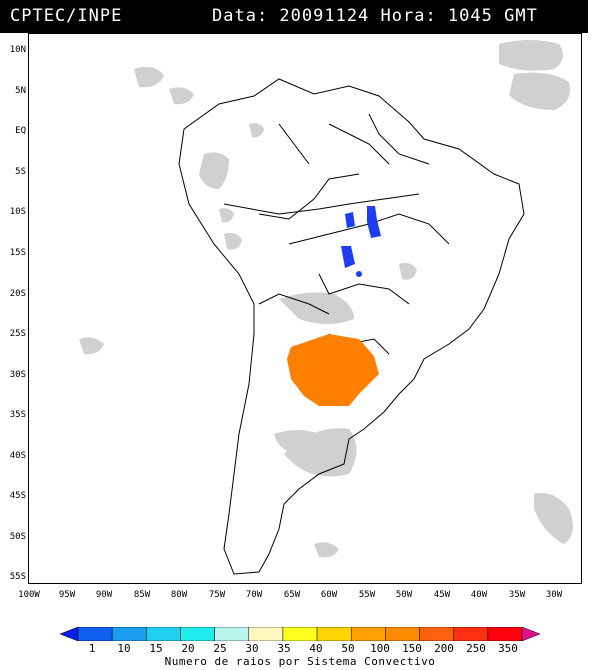 The width and height of the screenshot is (600, 670). I want to click on colorbar-tick: 40, so click(316, 648).